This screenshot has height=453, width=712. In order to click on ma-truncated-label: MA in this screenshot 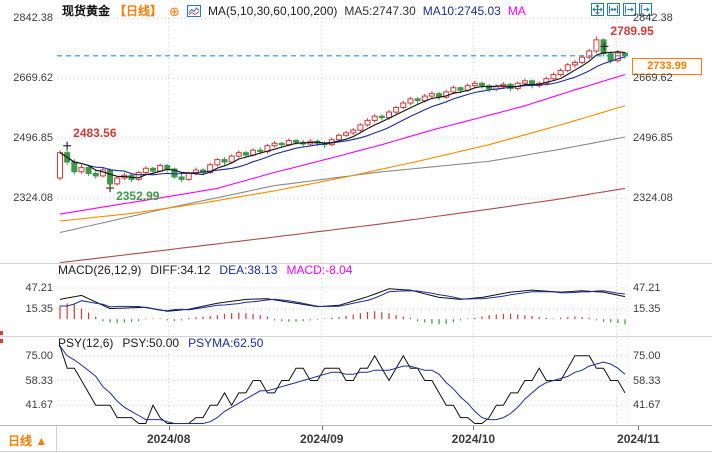, I will do `click(516, 11)`.